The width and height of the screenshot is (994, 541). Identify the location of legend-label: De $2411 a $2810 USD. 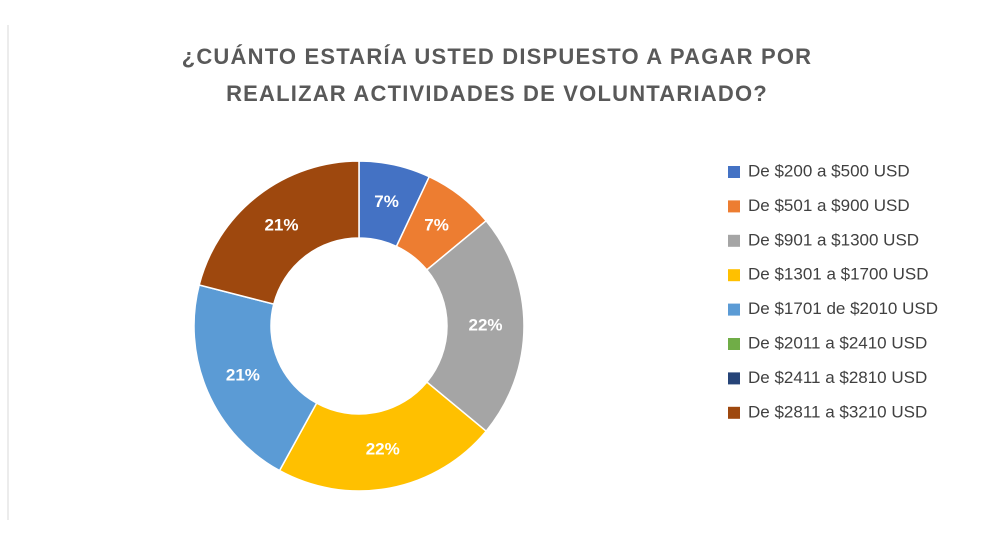
(837, 377).